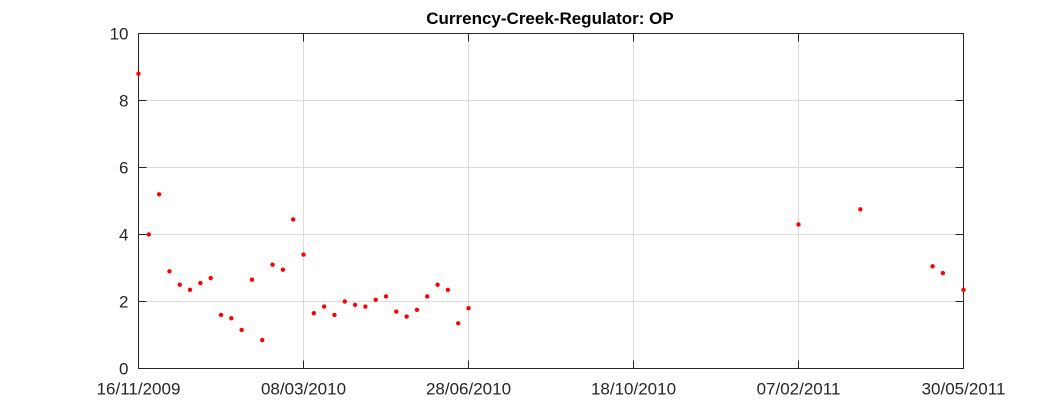 This screenshot has height=413, width=1063. What do you see at coordinates (468, 389) in the screenshot?
I see `x-tick-label: 28/06/2010` at bounding box center [468, 389].